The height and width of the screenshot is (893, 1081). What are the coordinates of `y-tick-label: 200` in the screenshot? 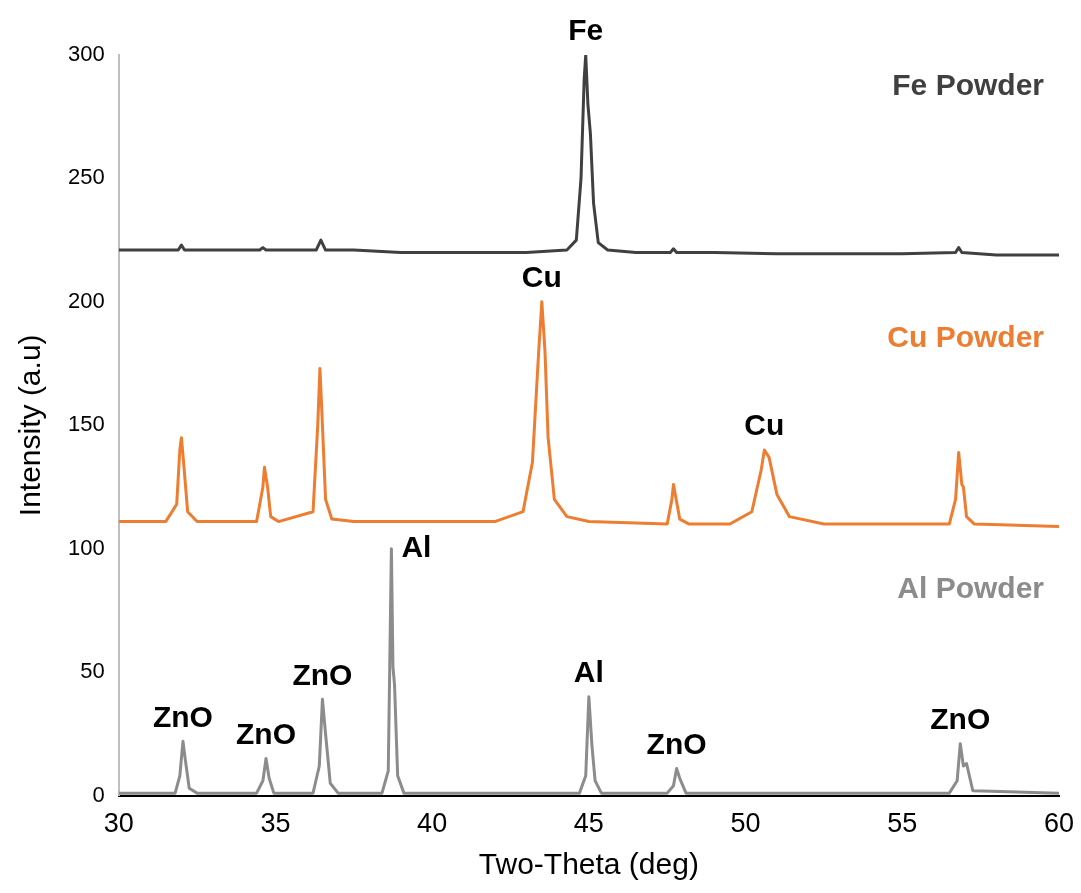 It's located at (86, 300).